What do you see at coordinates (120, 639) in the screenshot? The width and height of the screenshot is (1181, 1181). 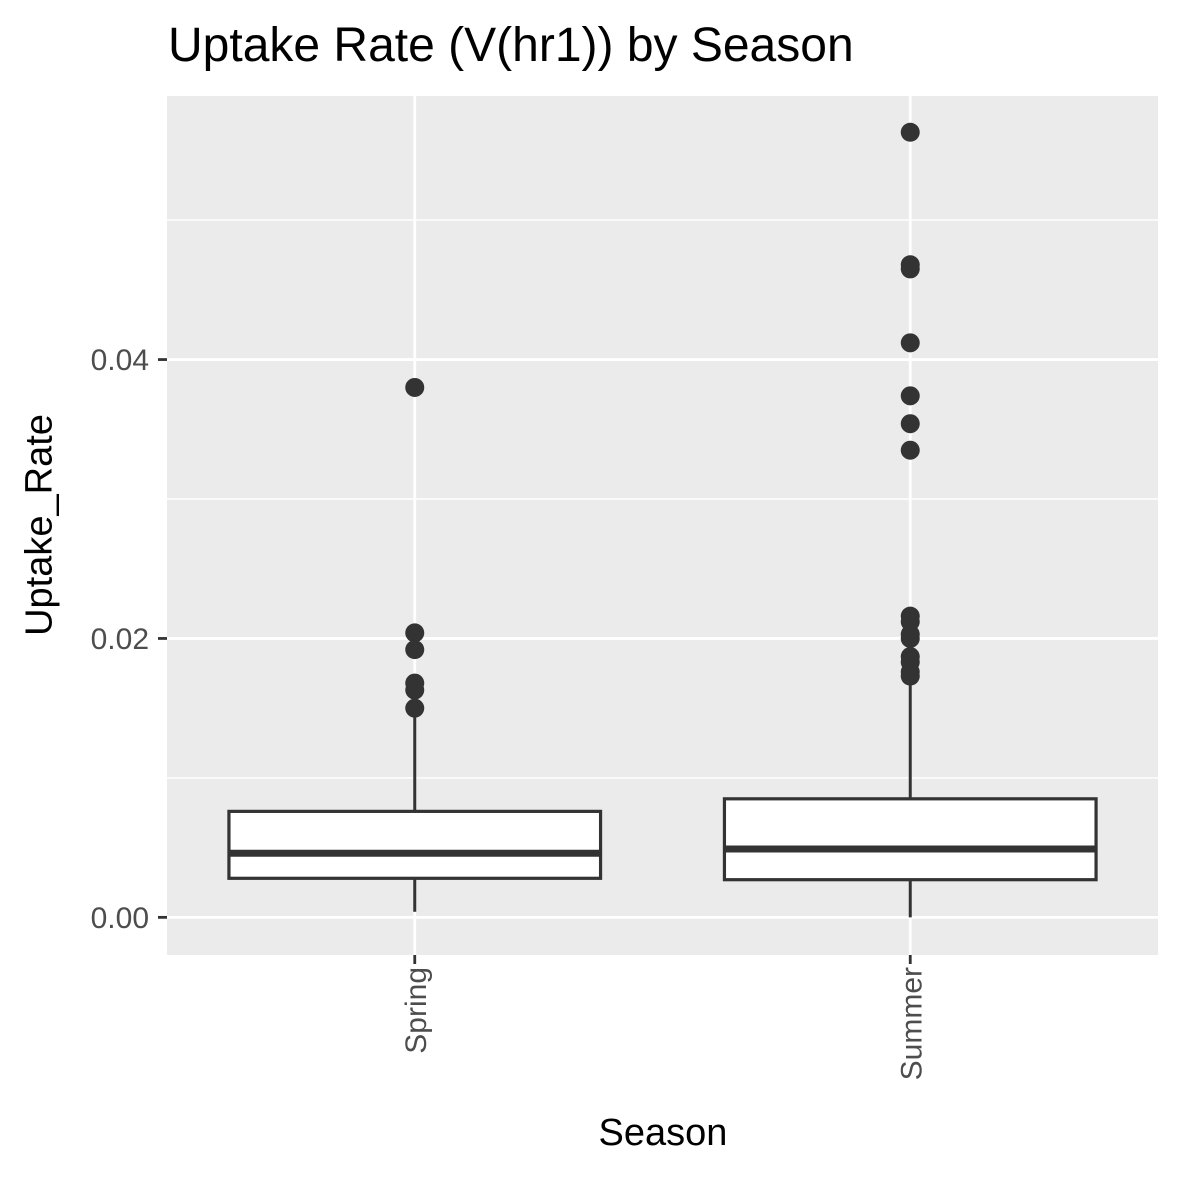 I see `y-tick-label: 0.02` at bounding box center [120, 639].